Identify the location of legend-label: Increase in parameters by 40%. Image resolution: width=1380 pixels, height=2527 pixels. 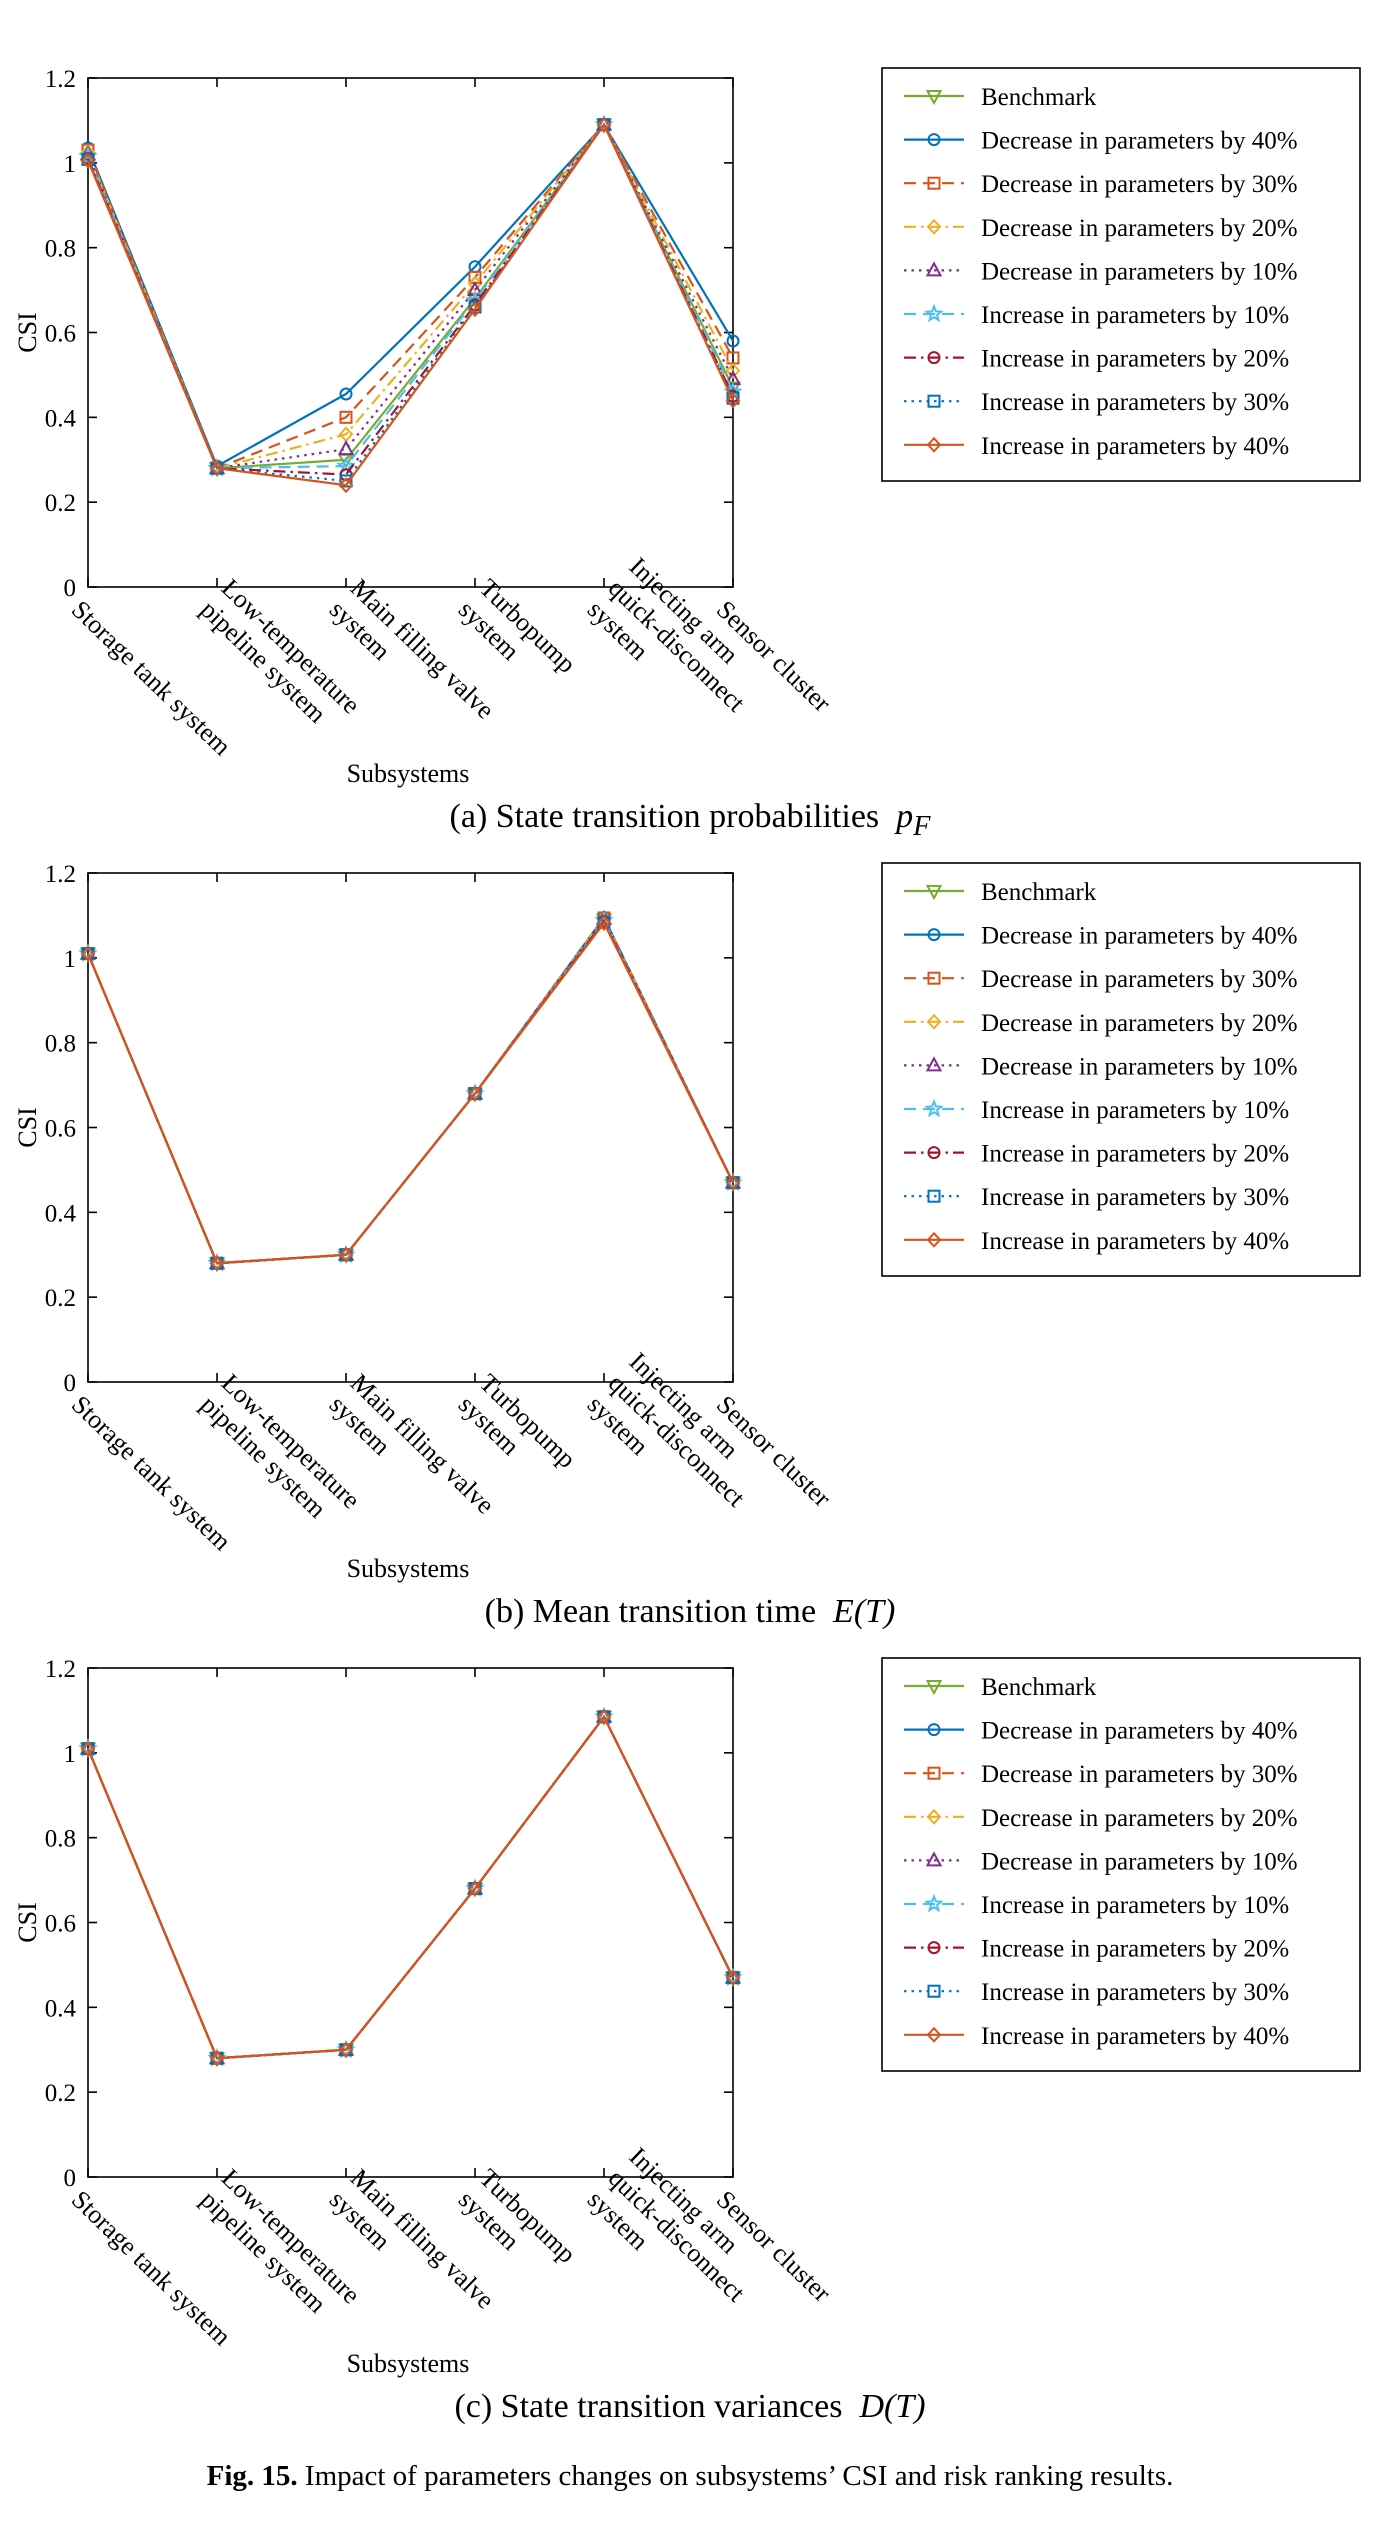
(1135, 446).